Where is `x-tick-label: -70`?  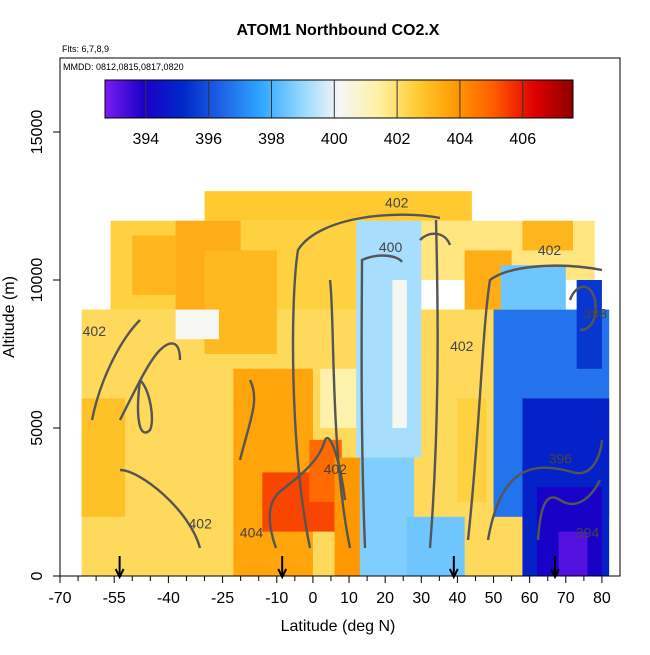
x-tick-label: -70 is located at coordinates (59, 598).